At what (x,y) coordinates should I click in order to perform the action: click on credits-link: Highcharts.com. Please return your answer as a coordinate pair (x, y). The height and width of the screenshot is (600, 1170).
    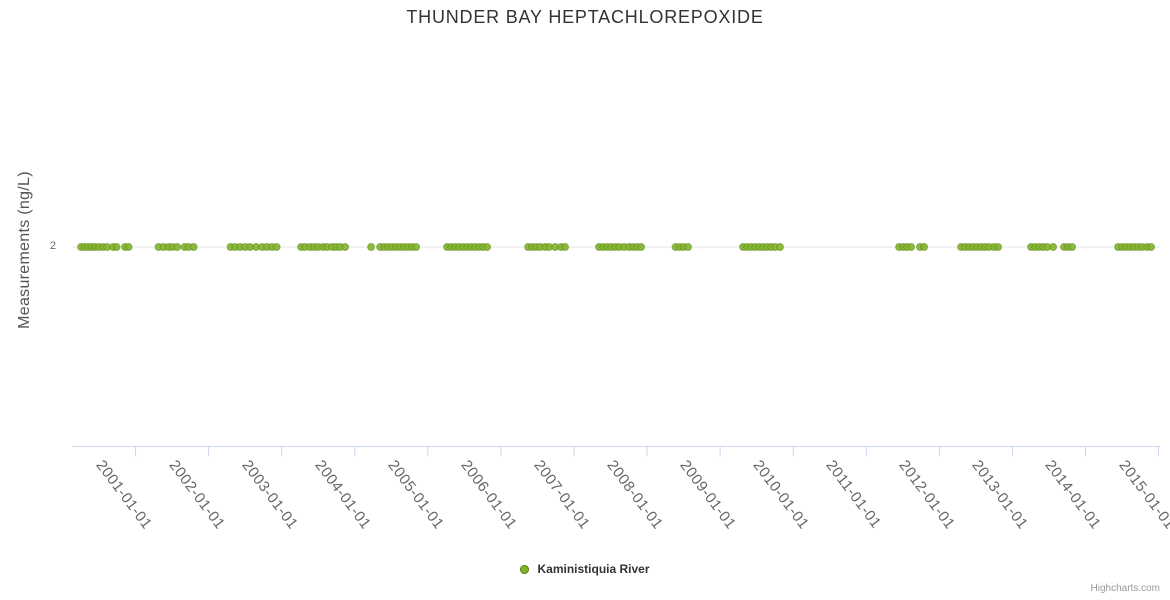
    Looking at the image, I should click on (1125, 588).